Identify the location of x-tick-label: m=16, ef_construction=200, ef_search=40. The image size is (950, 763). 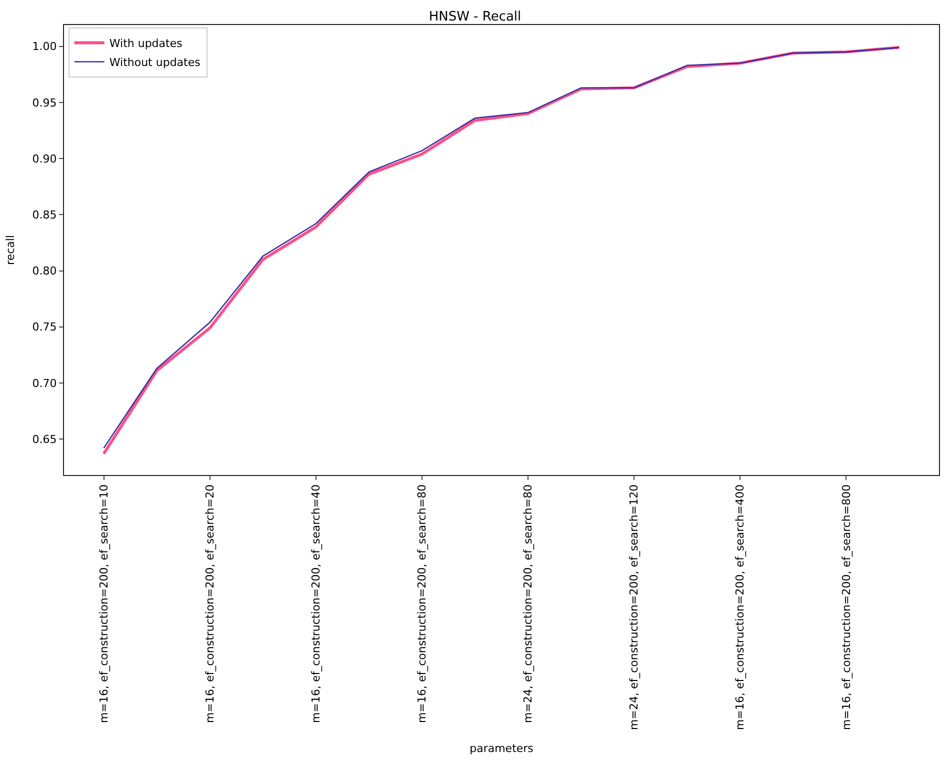
(315, 603).